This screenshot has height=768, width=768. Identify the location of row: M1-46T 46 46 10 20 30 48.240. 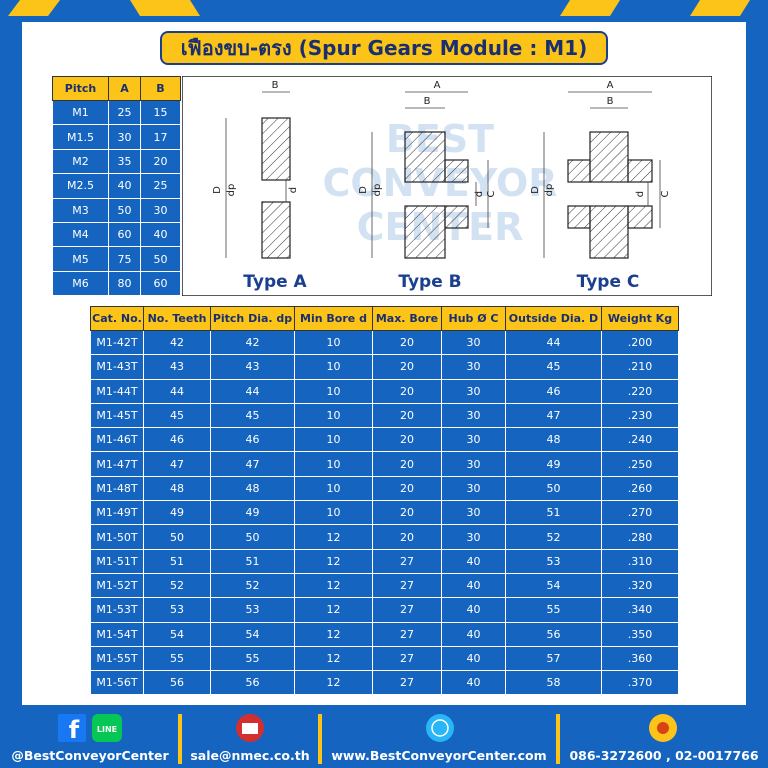
(384, 440).